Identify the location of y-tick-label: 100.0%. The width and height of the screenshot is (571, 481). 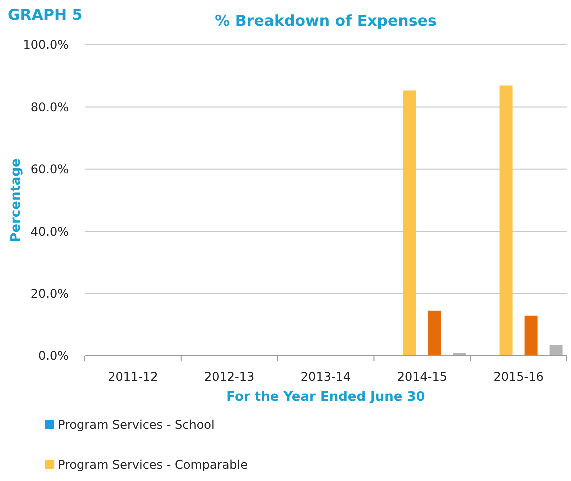
(46, 45).